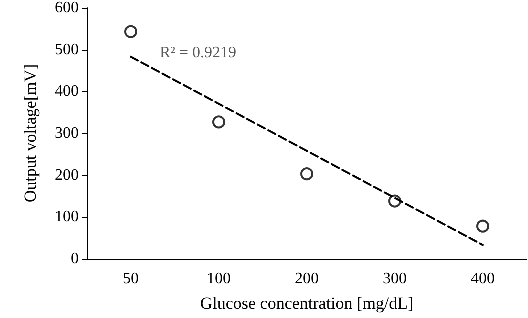 This screenshot has width=528, height=318. Describe the element at coordinates (131, 279) in the screenshot. I see `x-tick-label: 50` at that location.